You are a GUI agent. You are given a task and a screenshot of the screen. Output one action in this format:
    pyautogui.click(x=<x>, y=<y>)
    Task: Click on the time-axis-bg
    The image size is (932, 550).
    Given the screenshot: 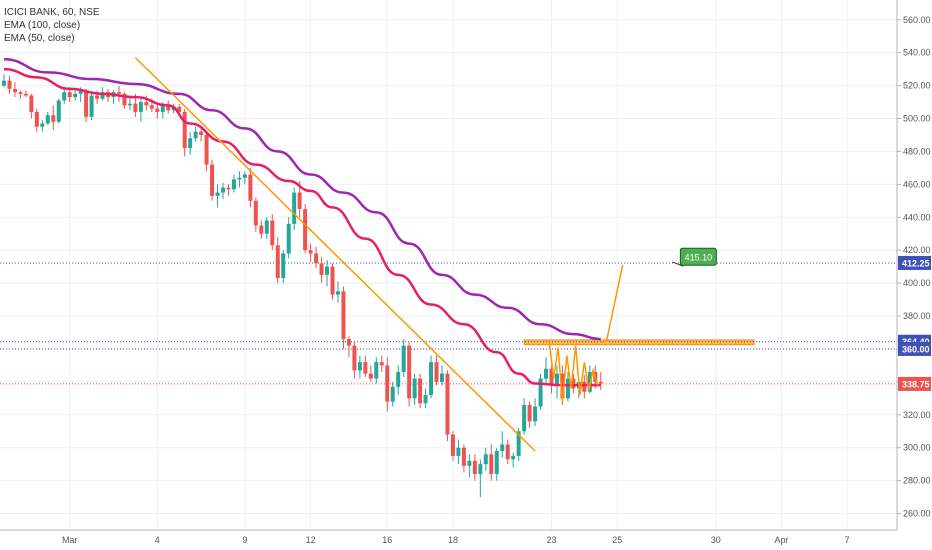 What is the action you would take?
    pyautogui.click(x=466, y=540)
    